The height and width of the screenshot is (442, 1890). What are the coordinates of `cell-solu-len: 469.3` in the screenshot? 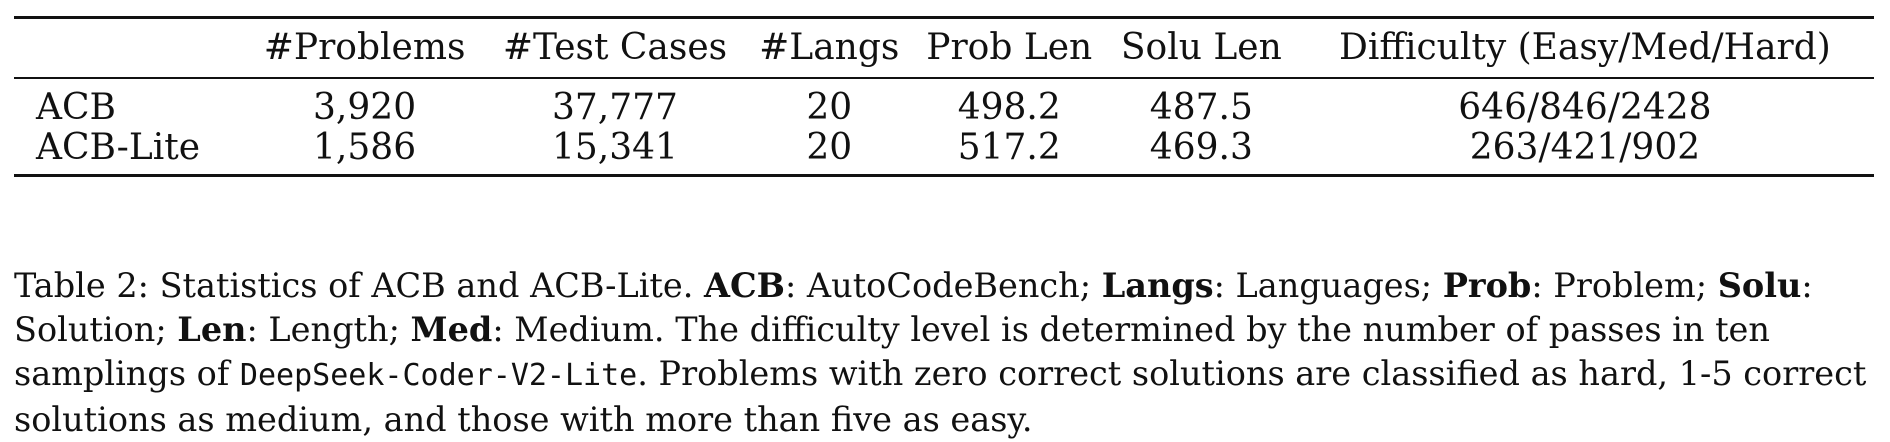 It's located at (1201, 147).